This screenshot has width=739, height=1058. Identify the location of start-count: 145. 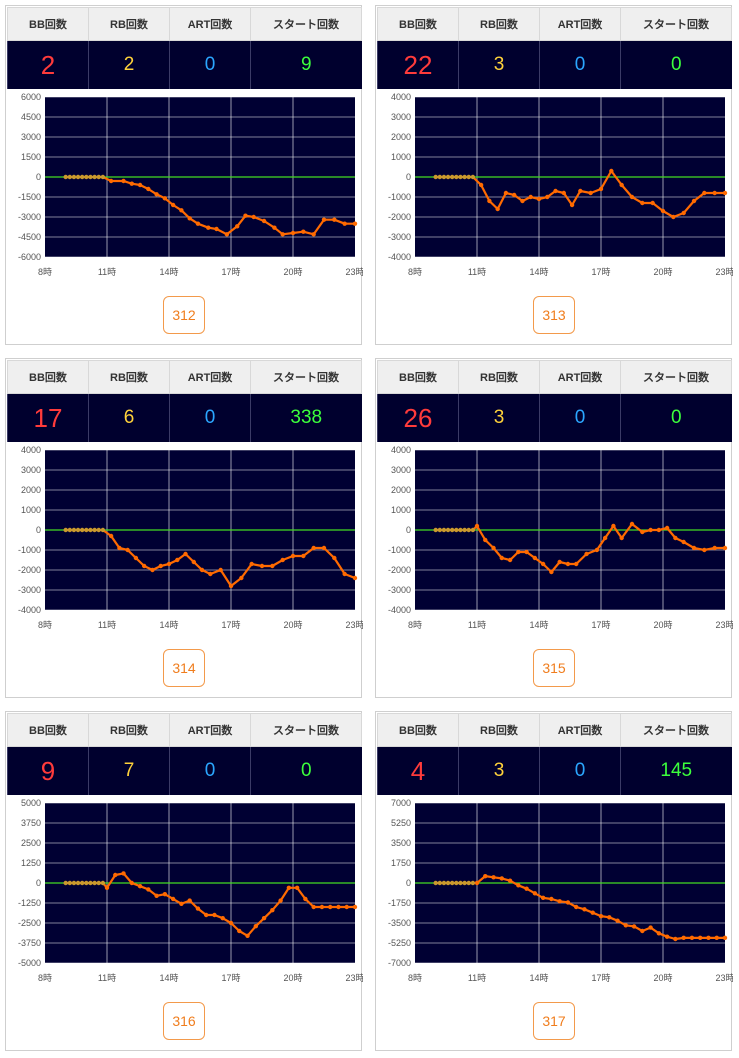
(676, 770).